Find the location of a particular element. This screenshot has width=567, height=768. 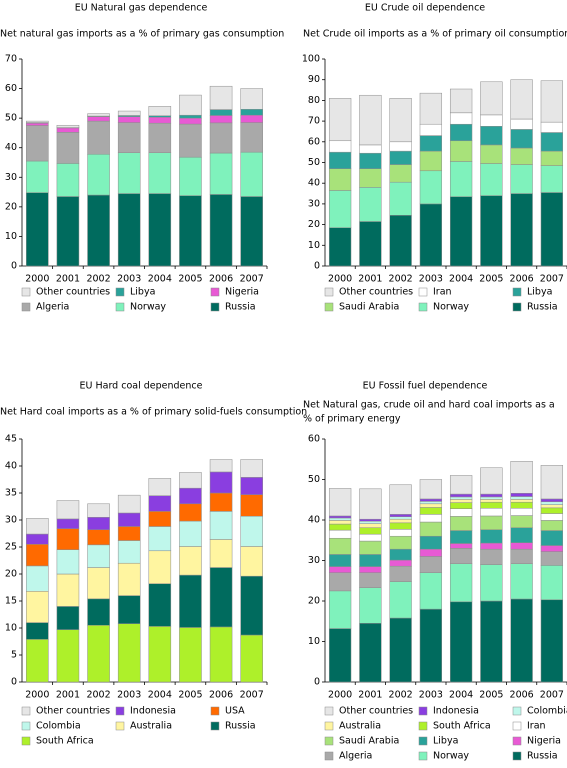

bar-nigeria-2006 is located at coordinates (221, 119).